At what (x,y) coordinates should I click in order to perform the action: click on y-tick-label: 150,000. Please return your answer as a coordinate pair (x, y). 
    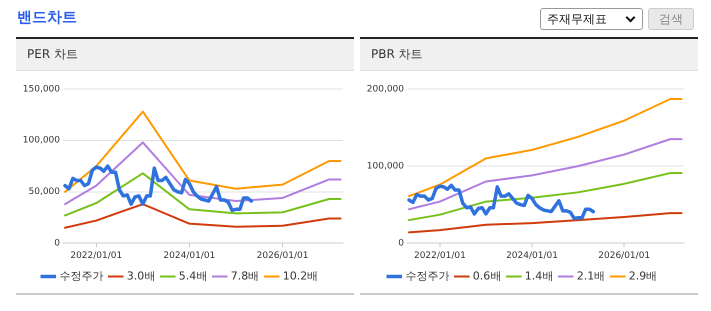
    Looking at the image, I should click on (41, 89).